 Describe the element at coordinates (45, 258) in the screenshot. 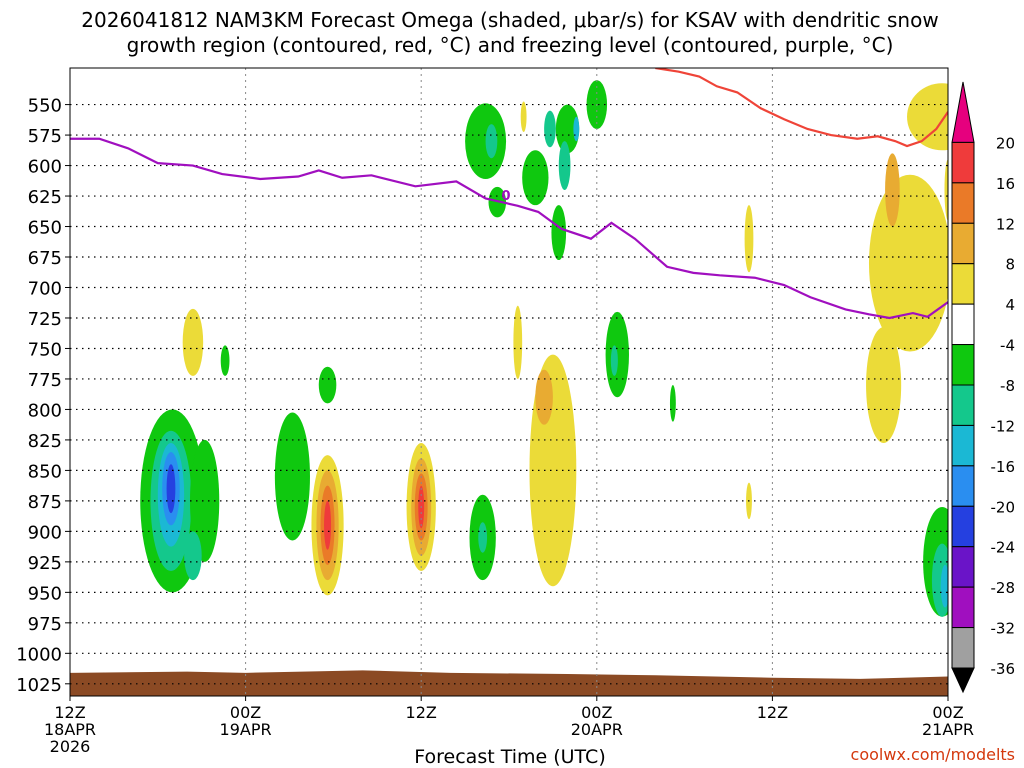

I see `y-tick-label: 675` at that location.